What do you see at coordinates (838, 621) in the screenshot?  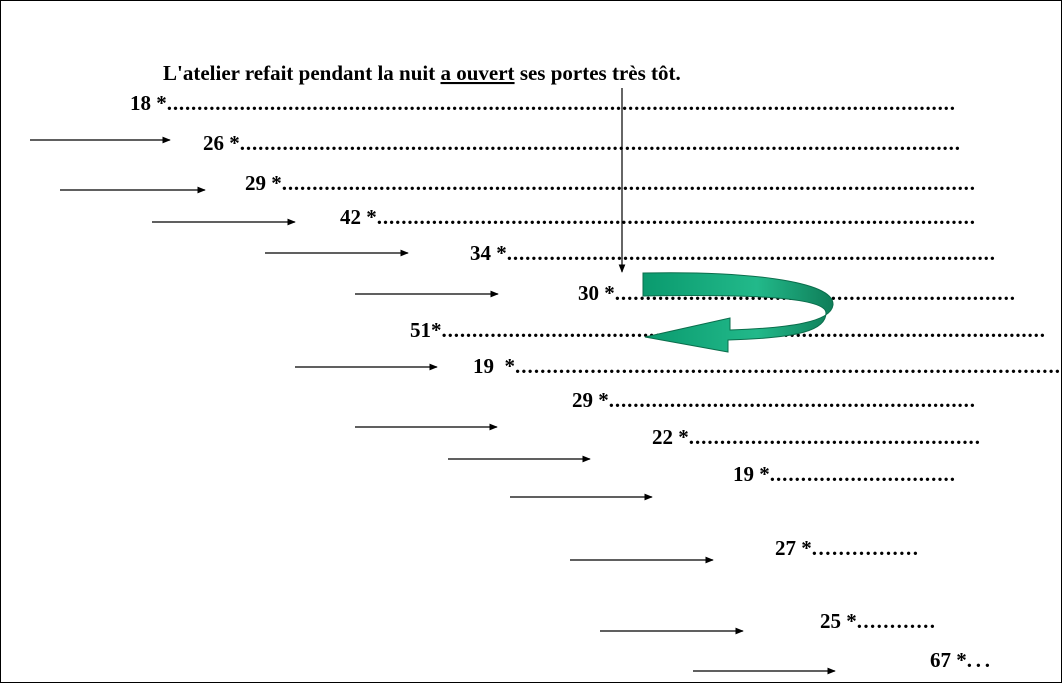 I see `line-label: 25 *` at bounding box center [838, 621].